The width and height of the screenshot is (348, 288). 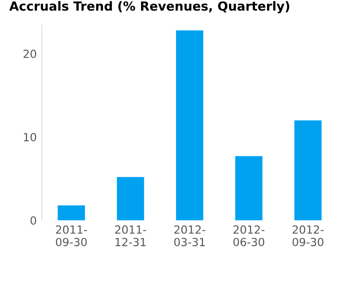 What do you see at coordinates (30, 54) in the screenshot?
I see `y-tick-label: 20` at bounding box center [30, 54].